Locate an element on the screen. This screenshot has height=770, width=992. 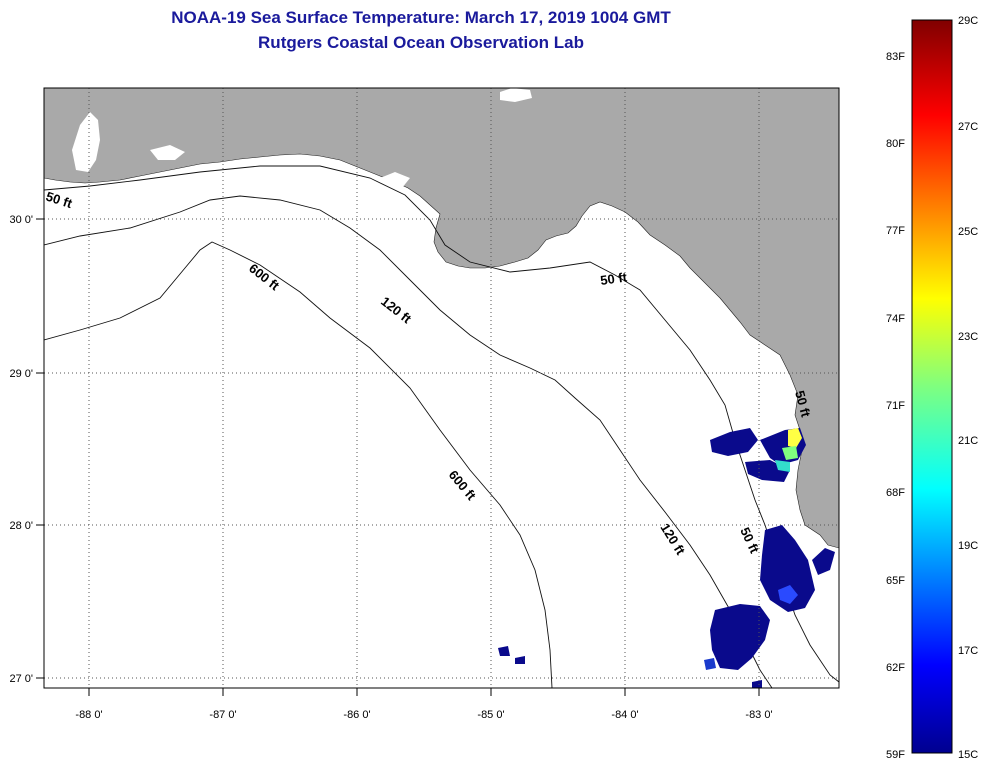
colorbar-c-label: 25C is located at coordinates (968, 232).